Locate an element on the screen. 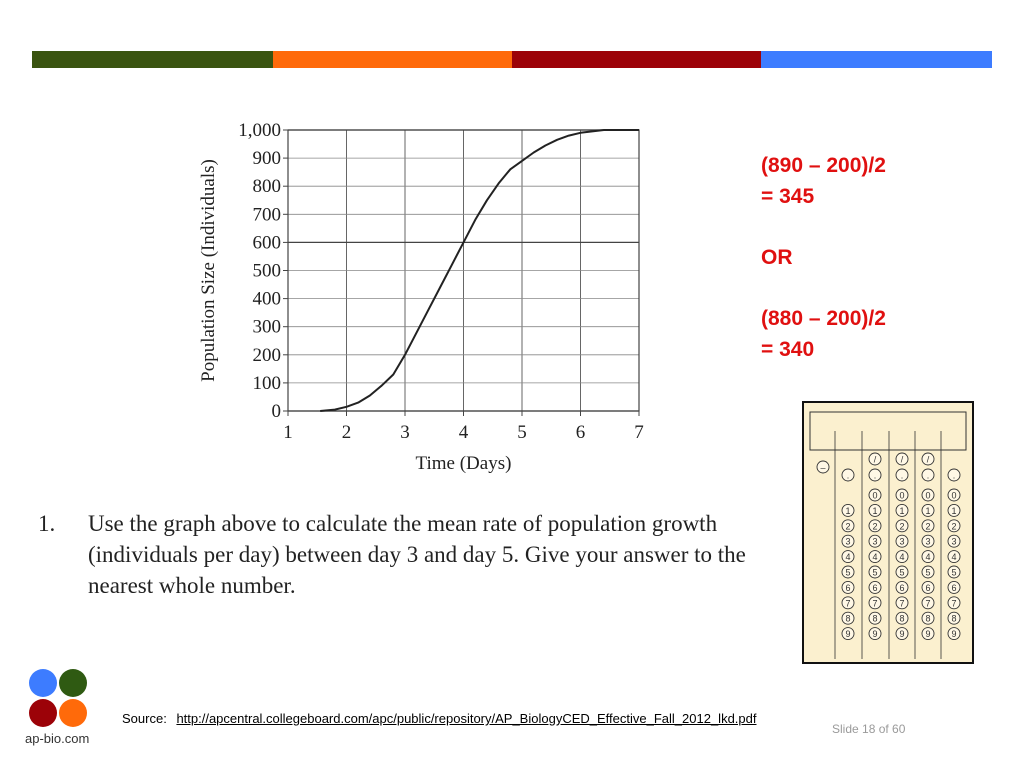 This screenshot has width=1024, height=768. y-tick-label: 500 is located at coordinates (267, 271).